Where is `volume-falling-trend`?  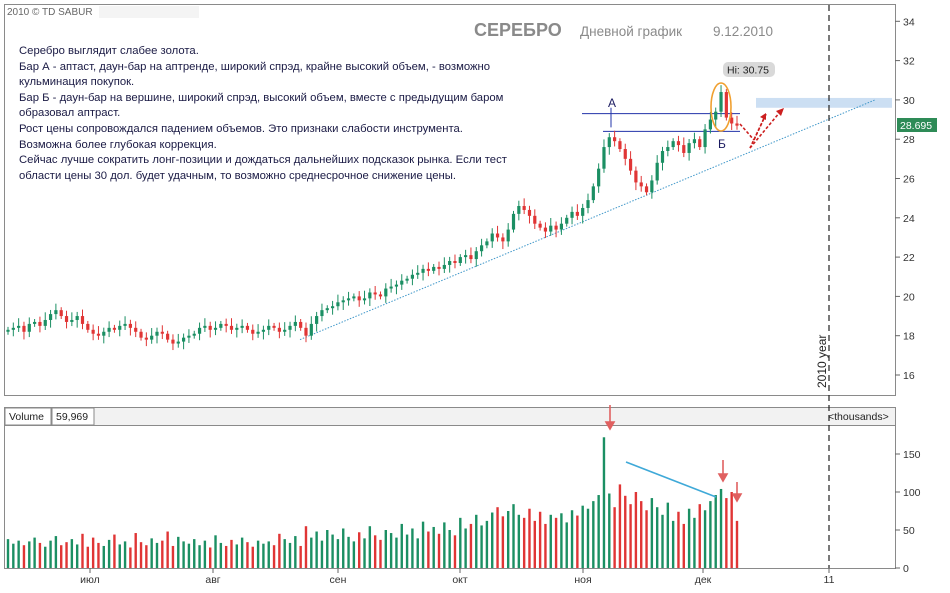 volume-falling-trend is located at coordinates (671, 479).